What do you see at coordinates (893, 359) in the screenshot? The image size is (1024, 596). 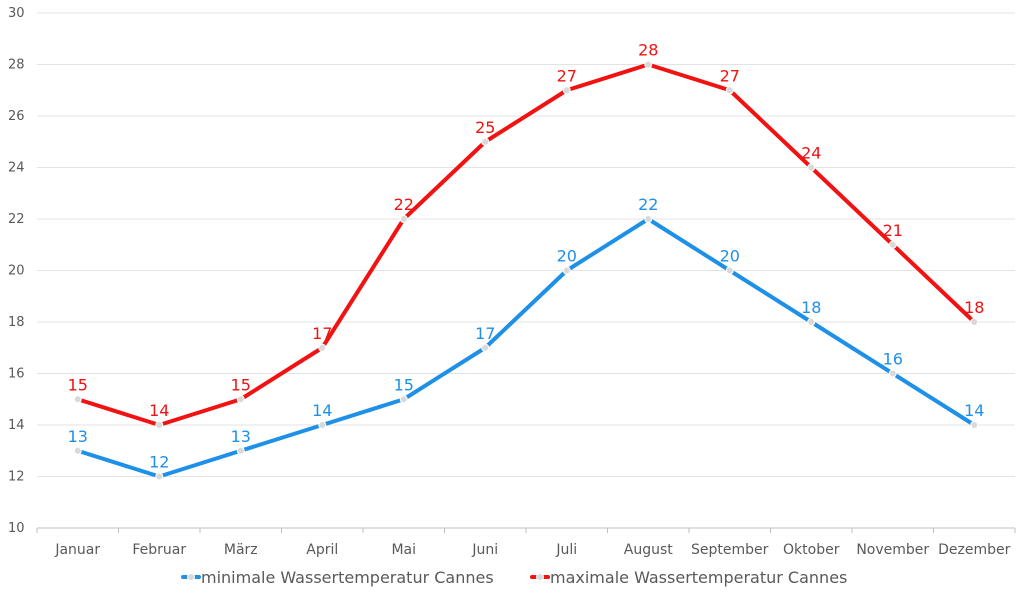 I see `data-label: 16` at bounding box center [893, 359].